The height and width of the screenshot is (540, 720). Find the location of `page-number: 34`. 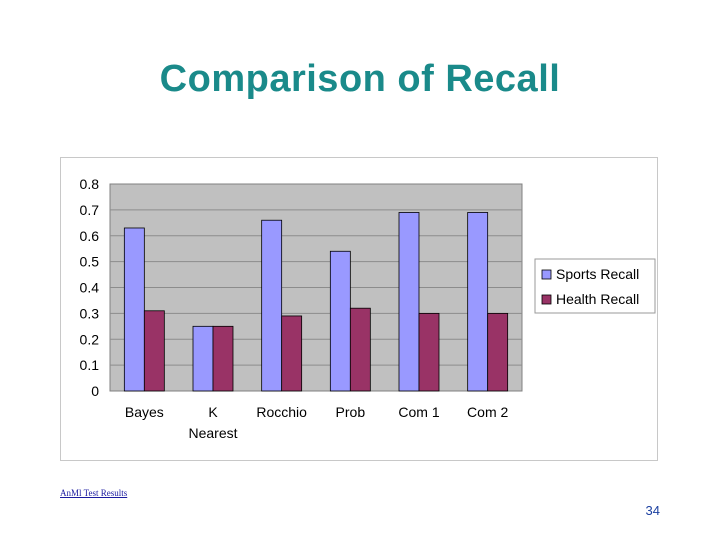

page-number: 34 is located at coordinates (652, 510).